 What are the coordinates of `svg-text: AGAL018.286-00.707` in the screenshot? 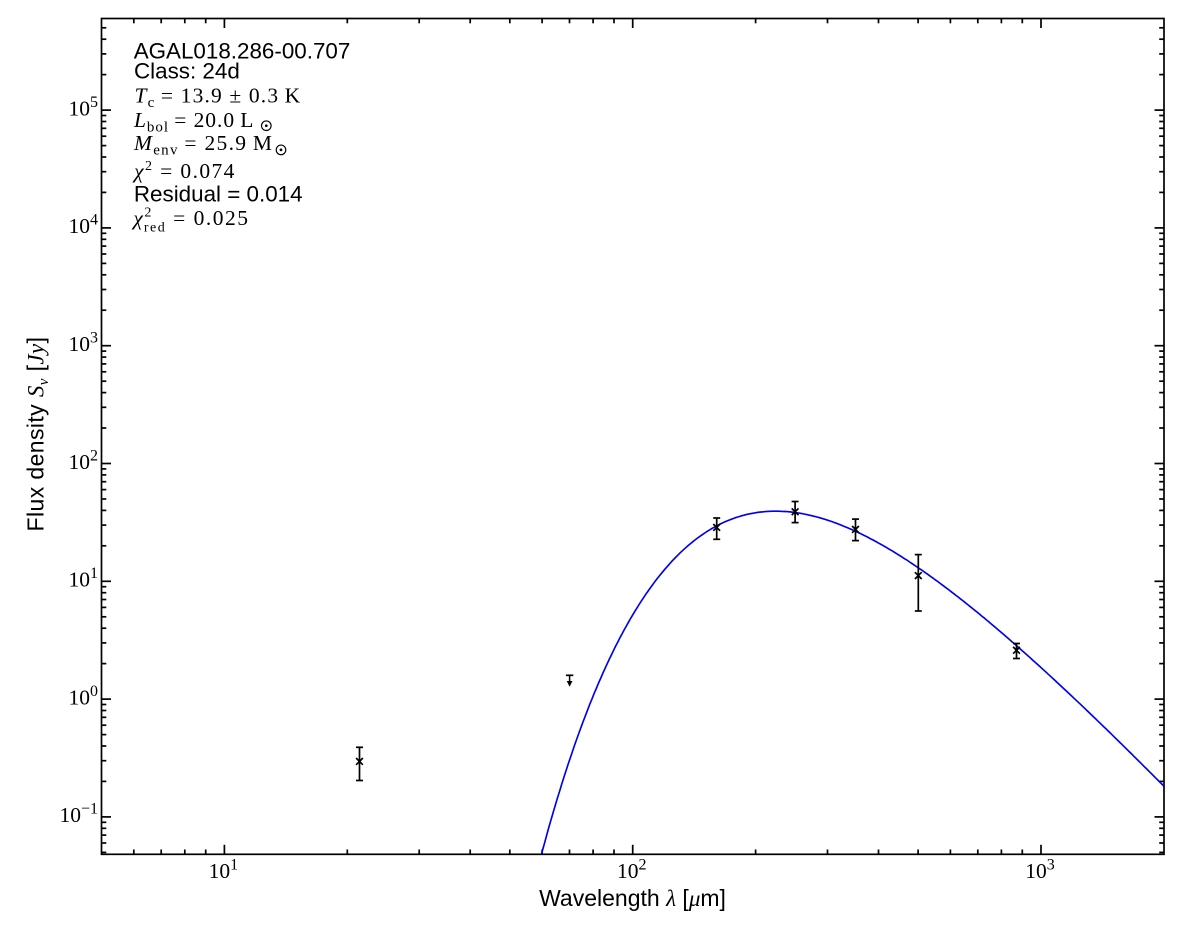 It's located at (242, 50).